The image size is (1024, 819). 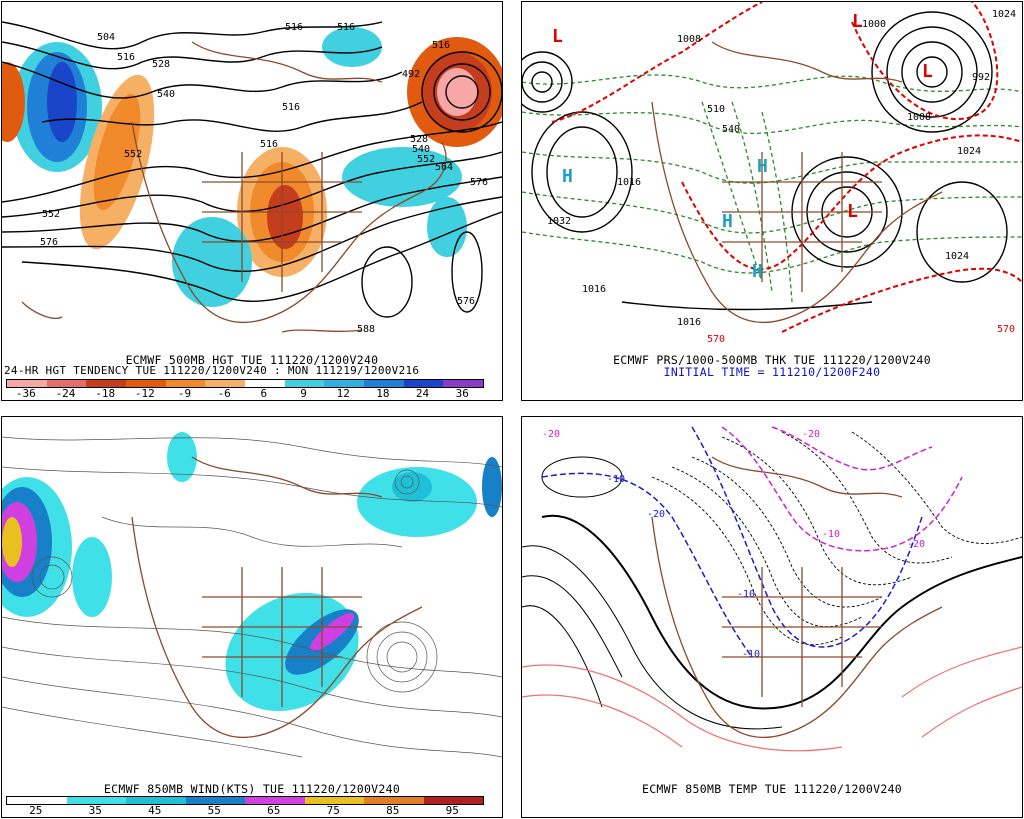 I want to click on svg-text: 588, so click(x=366, y=329).